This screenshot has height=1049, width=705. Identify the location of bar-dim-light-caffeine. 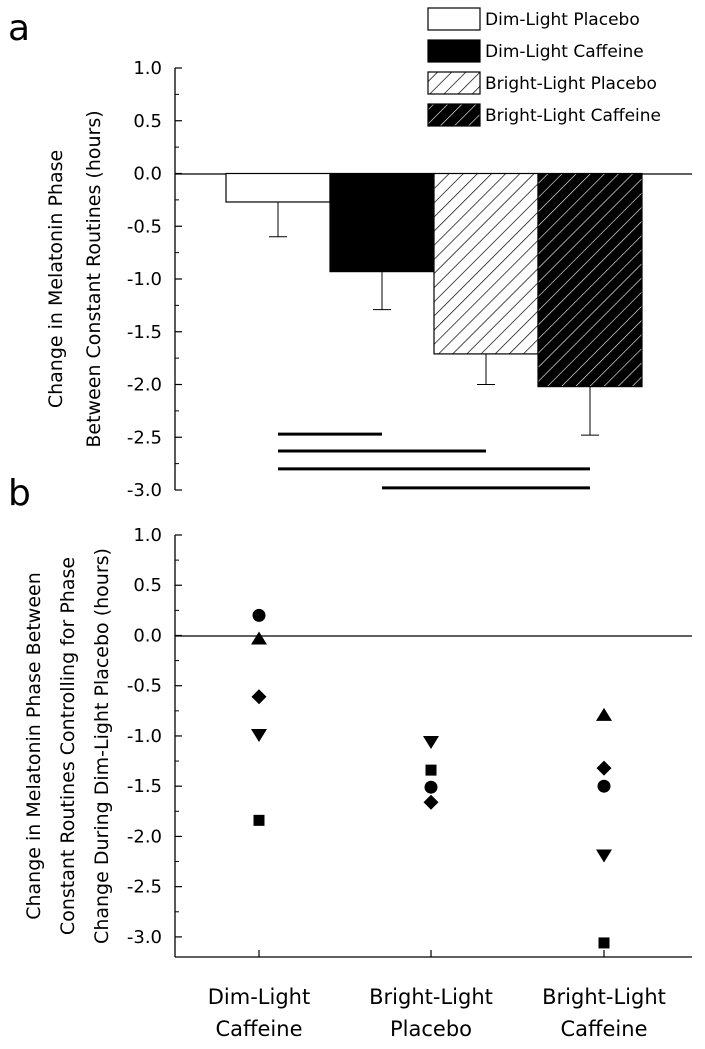
(382, 222).